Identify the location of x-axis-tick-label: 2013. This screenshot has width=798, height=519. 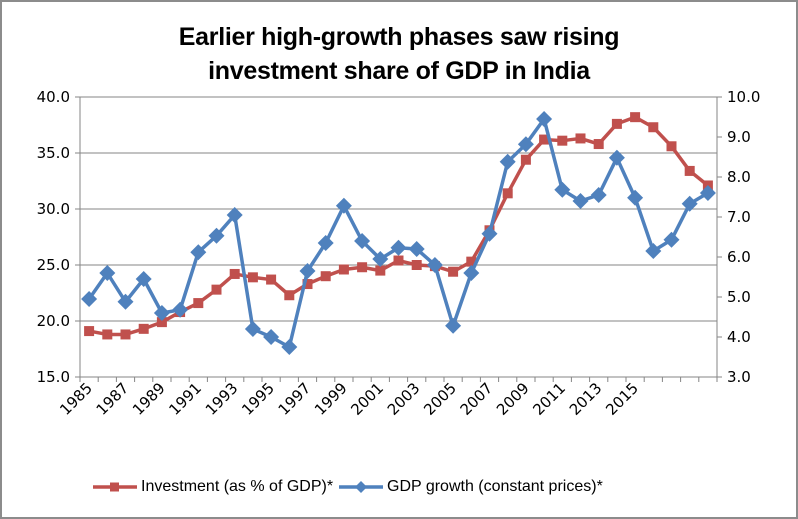
(586, 399).